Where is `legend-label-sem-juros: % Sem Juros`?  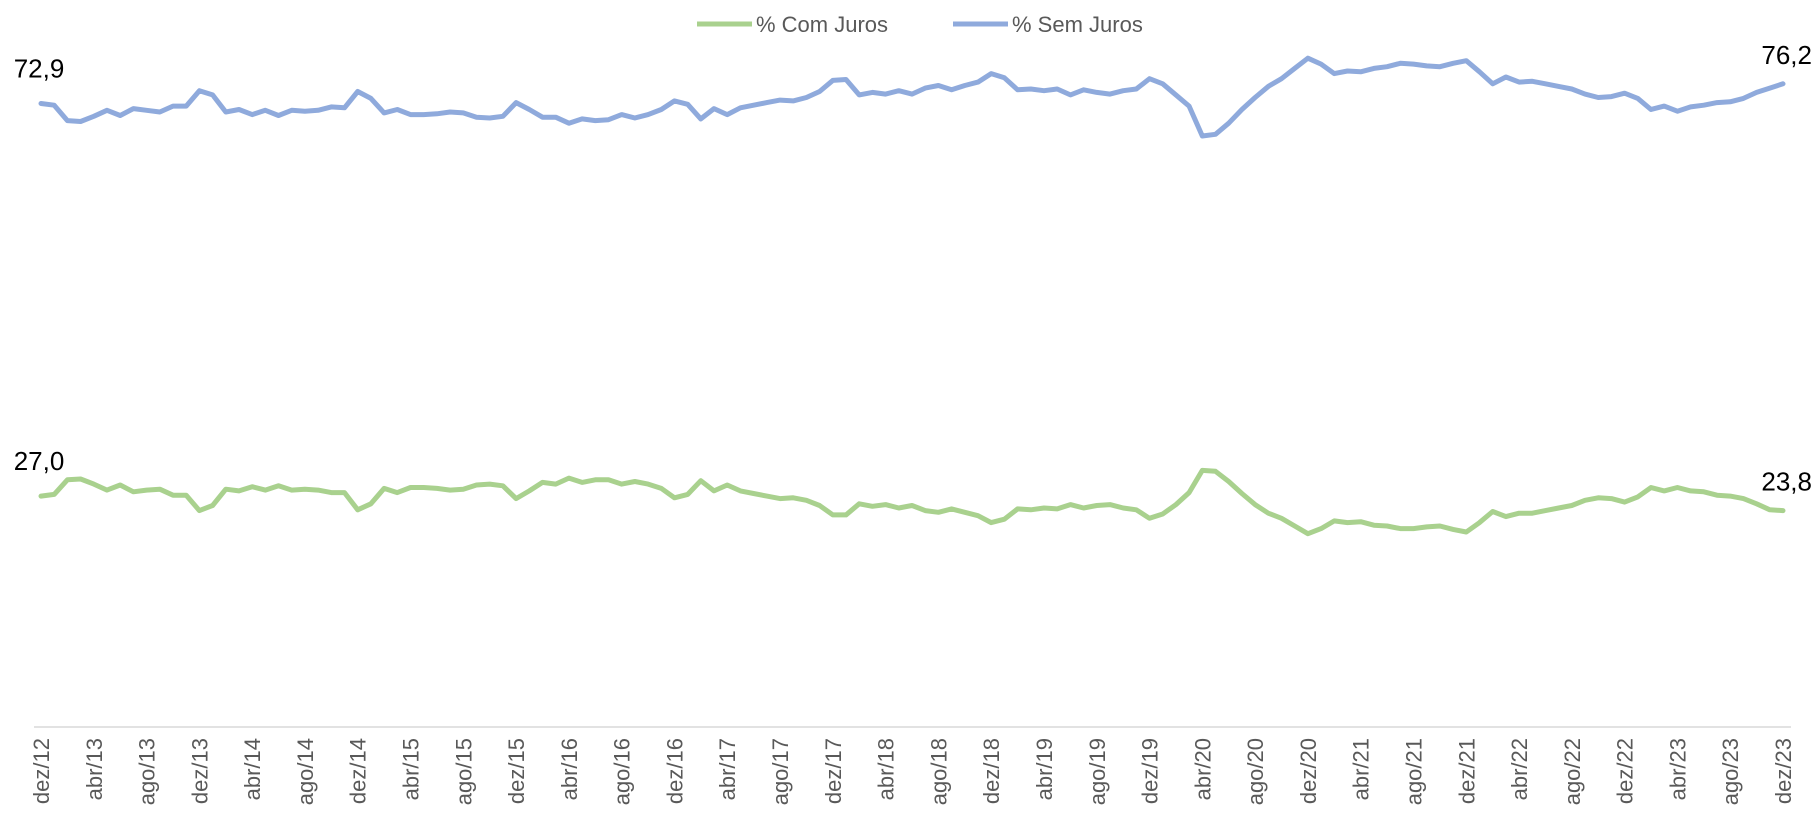
legend-label-sem-juros: % Sem Juros is located at coordinates (1077, 24).